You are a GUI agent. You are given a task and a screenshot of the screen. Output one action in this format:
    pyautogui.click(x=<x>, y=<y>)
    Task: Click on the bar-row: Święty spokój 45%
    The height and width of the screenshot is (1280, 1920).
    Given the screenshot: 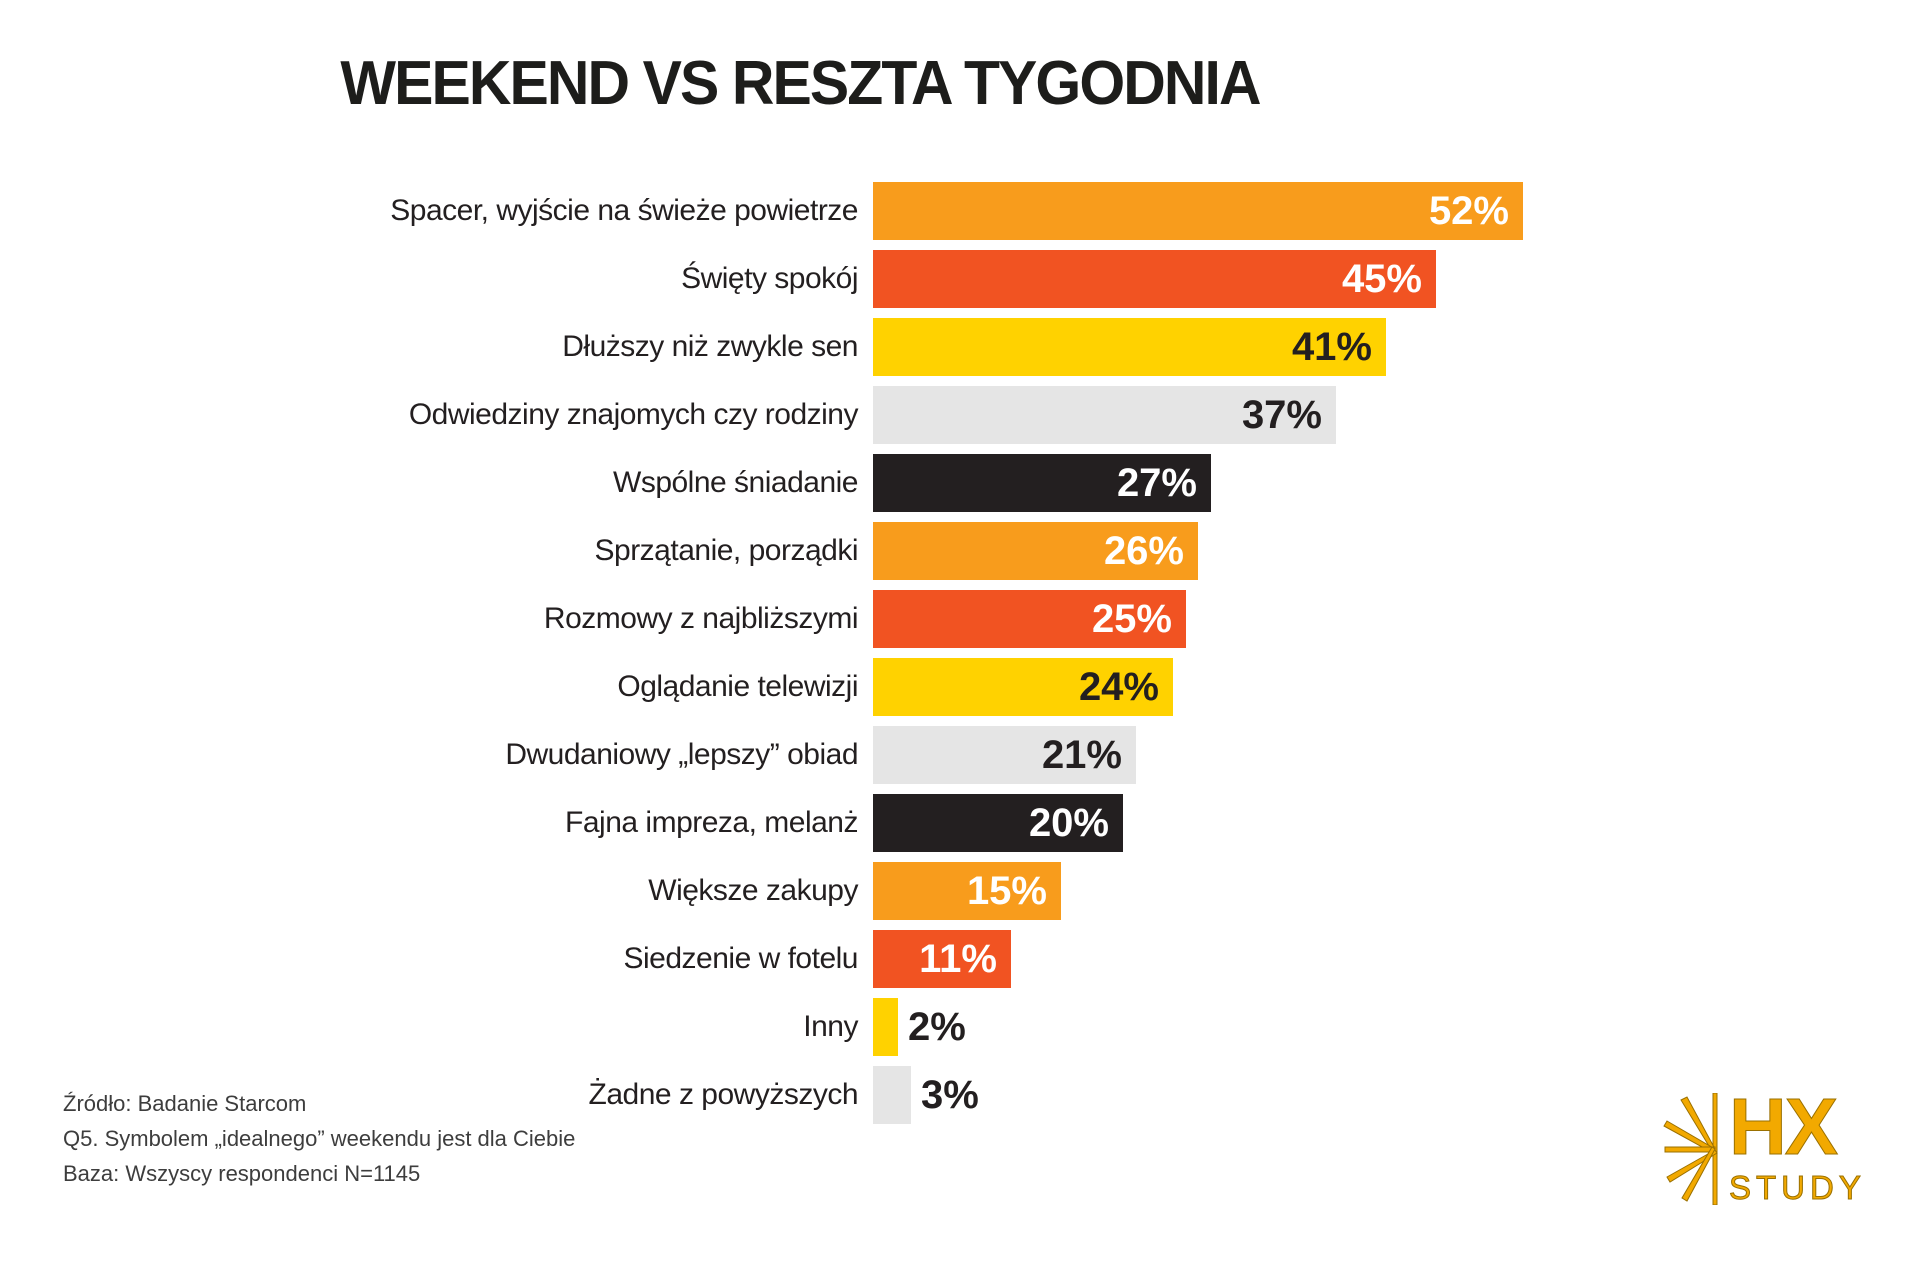 What is the action you would take?
    pyautogui.click(x=761, y=279)
    